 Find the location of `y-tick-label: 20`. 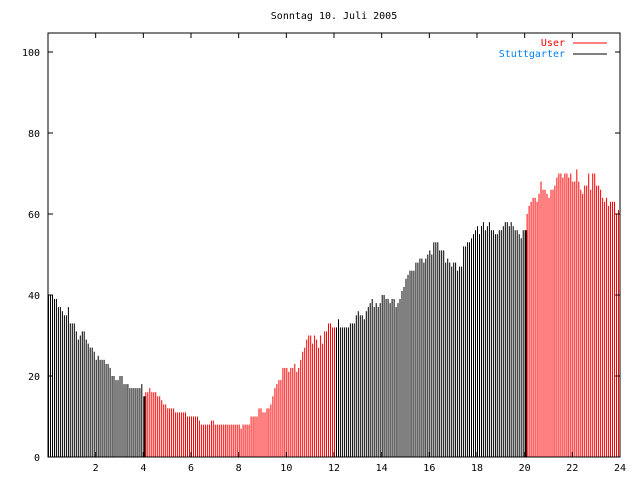

y-tick-label: 20 is located at coordinates (34, 377).